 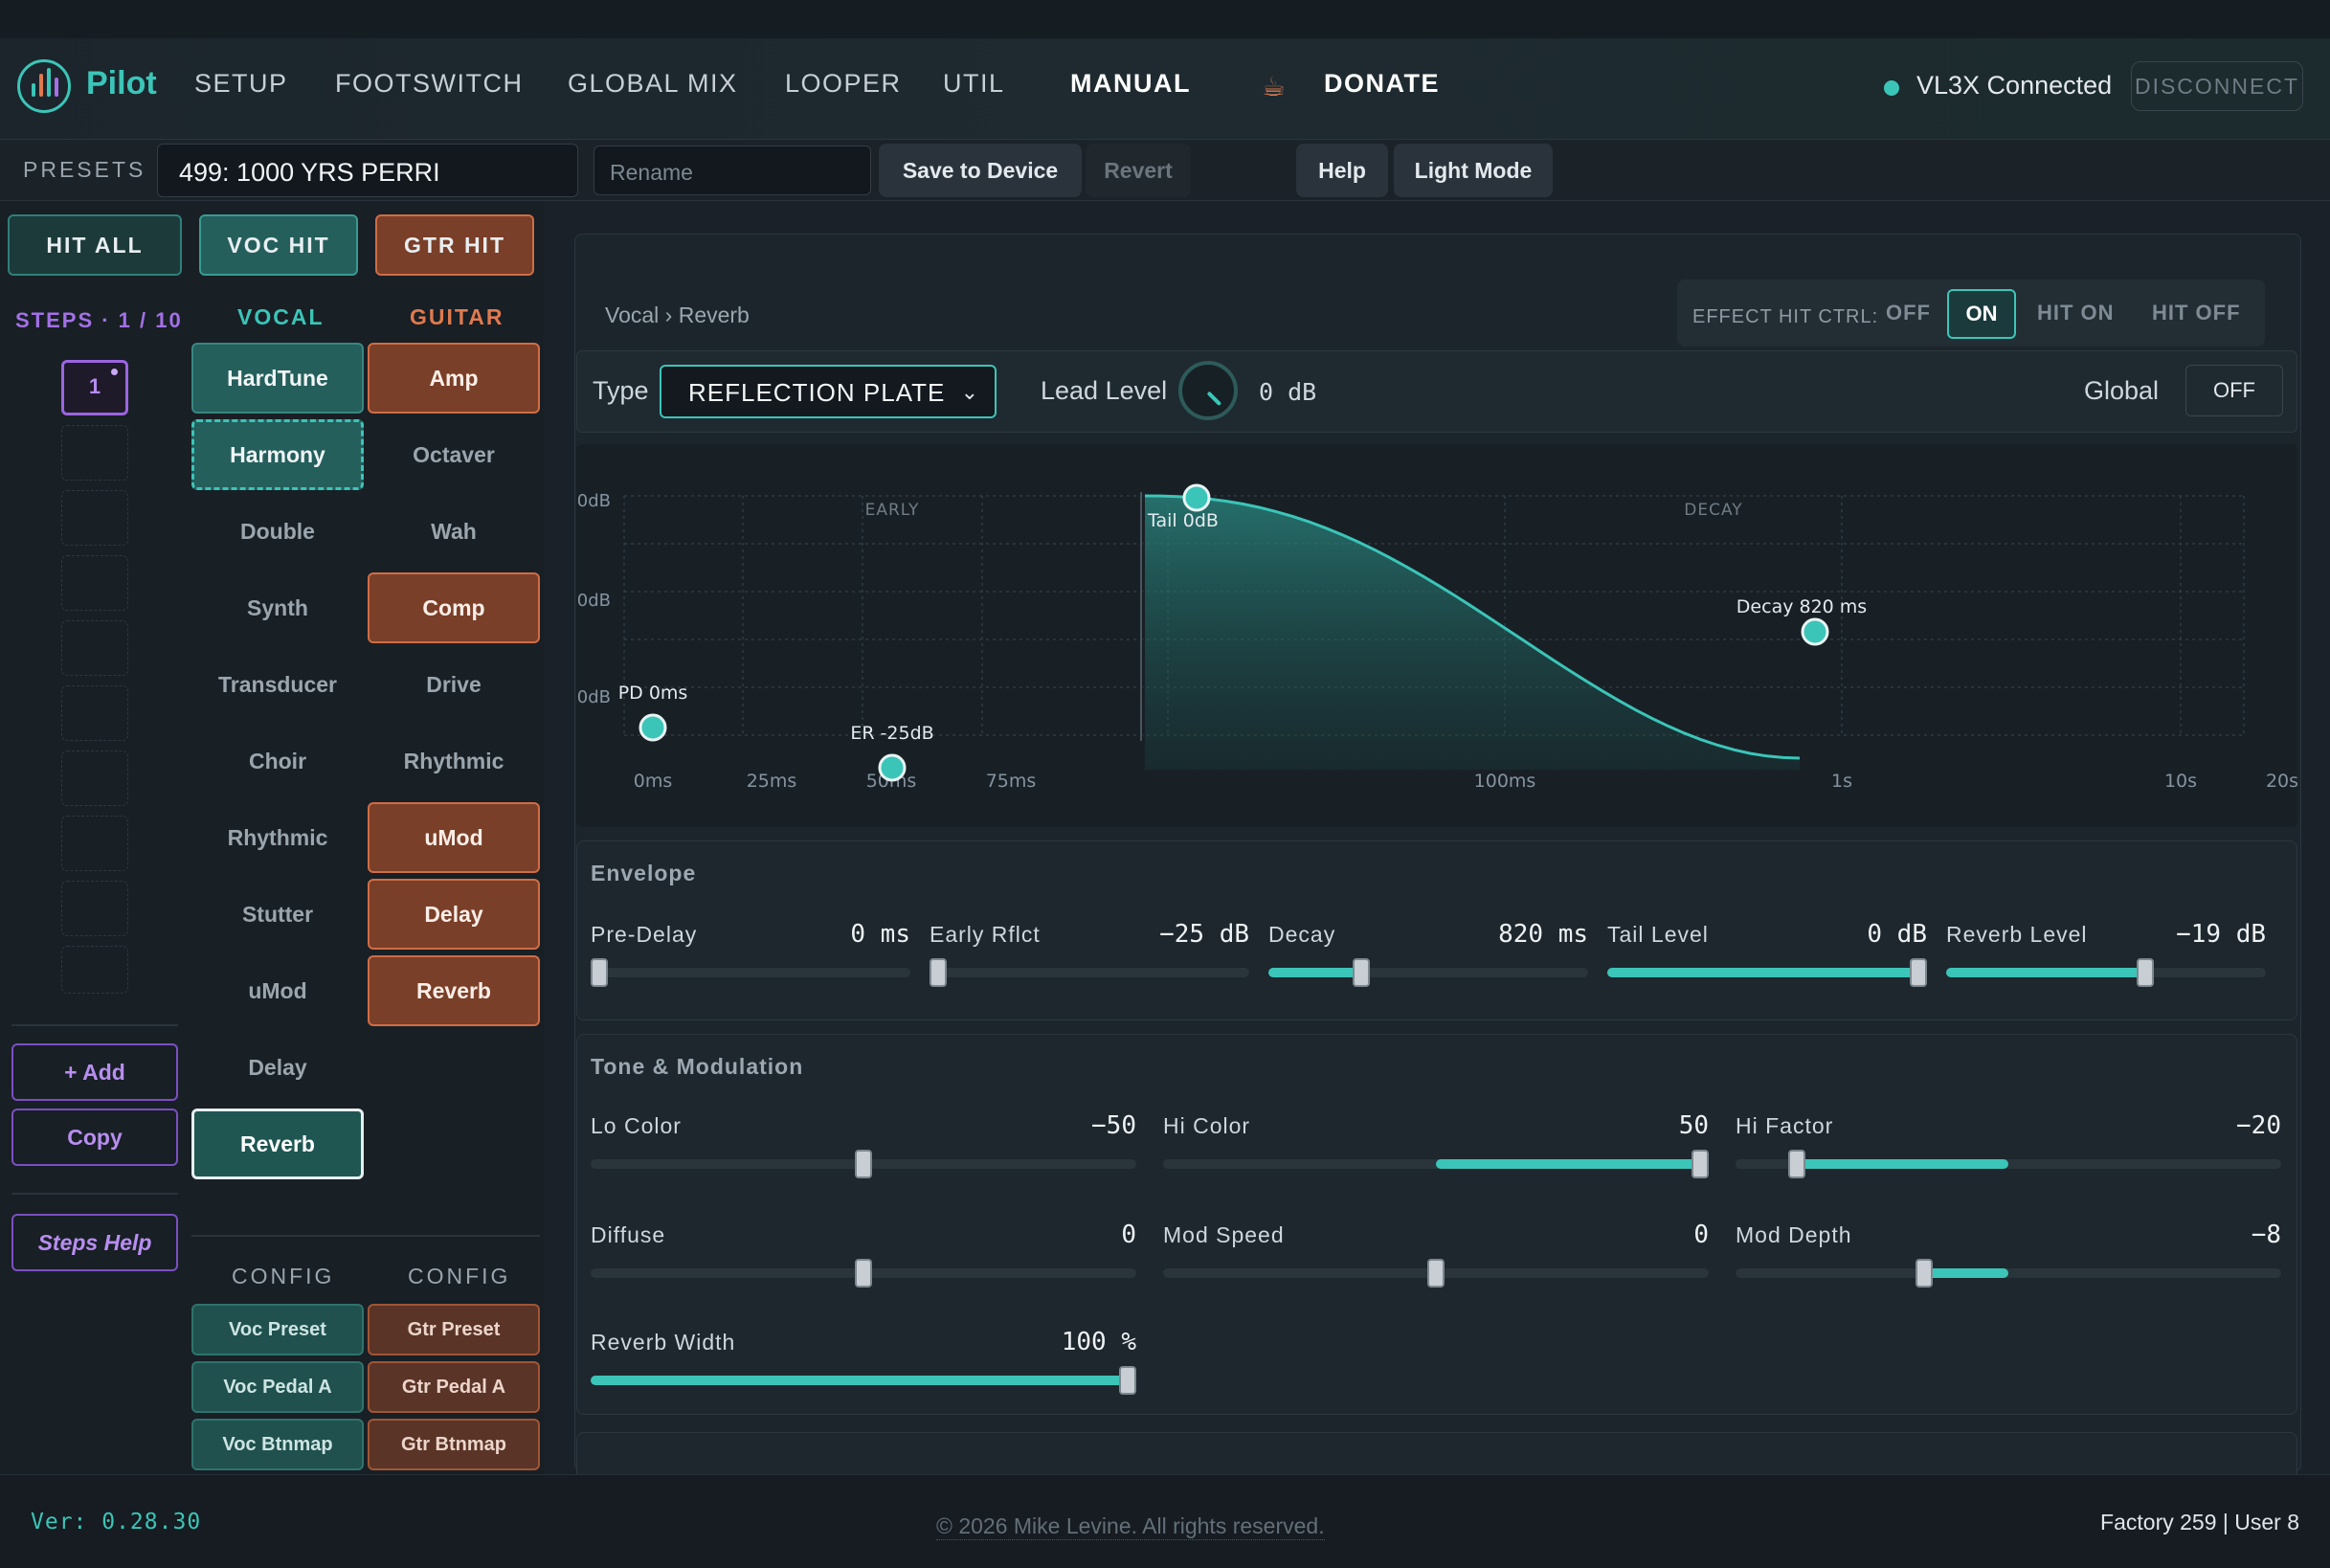 What do you see at coordinates (600, 973) in the screenshot?
I see `envelope-0-thumb` at bounding box center [600, 973].